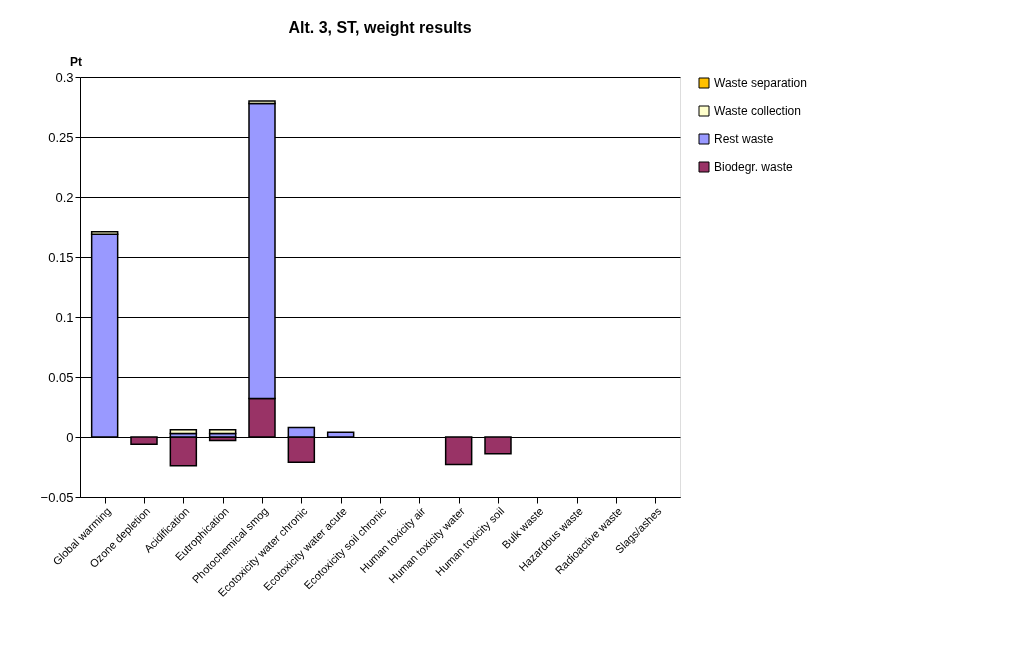  What do you see at coordinates (757, 111) in the screenshot?
I see `legend-label: Waste collection` at bounding box center [757, 111].